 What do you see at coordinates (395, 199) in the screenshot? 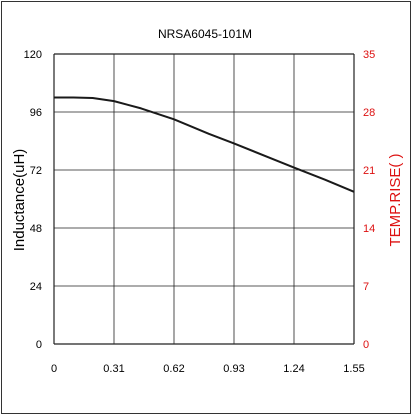
I see `y2-axis-label: TEMP.RISE( )` at bounding box center [395, 199].